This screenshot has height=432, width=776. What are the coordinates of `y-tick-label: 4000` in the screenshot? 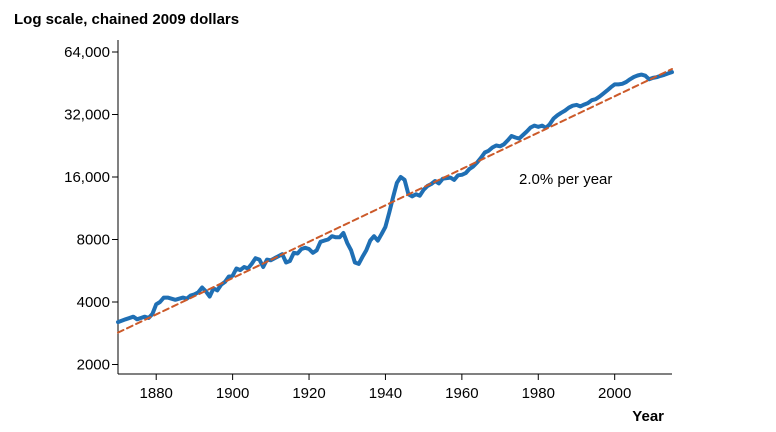 It's located at (93, 302).